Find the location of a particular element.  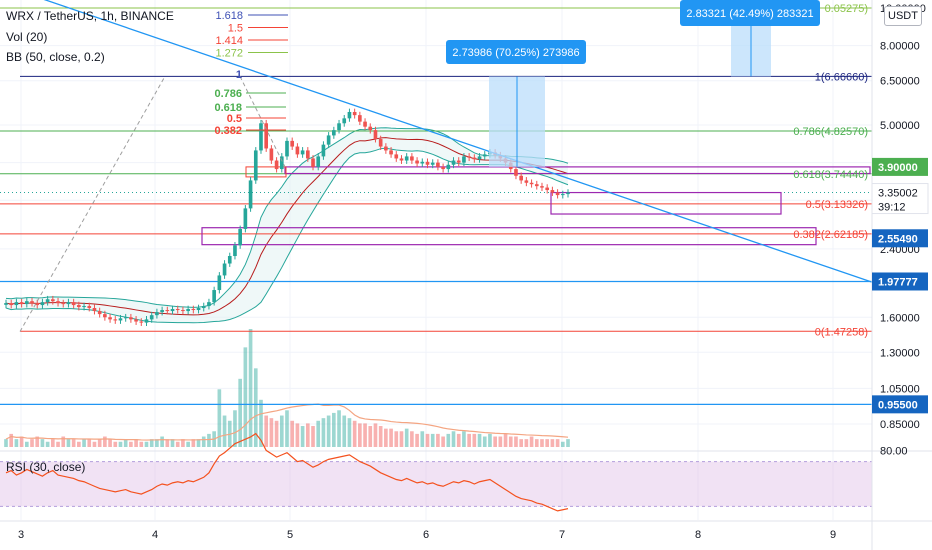

currency-button: USDT is located at coordinates (903, 16).